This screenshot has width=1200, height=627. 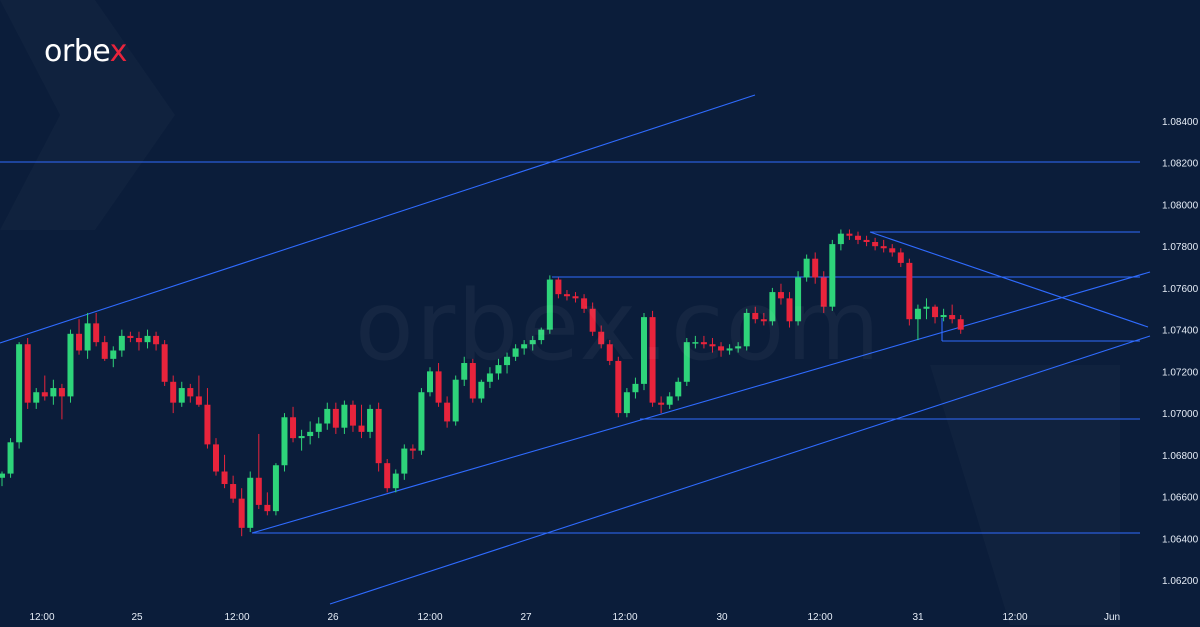 What do you see at coordinates (1180, 289) in the screenshot?
I see `y-tick-label: 1.07600` at bounding box center [1180, 289].